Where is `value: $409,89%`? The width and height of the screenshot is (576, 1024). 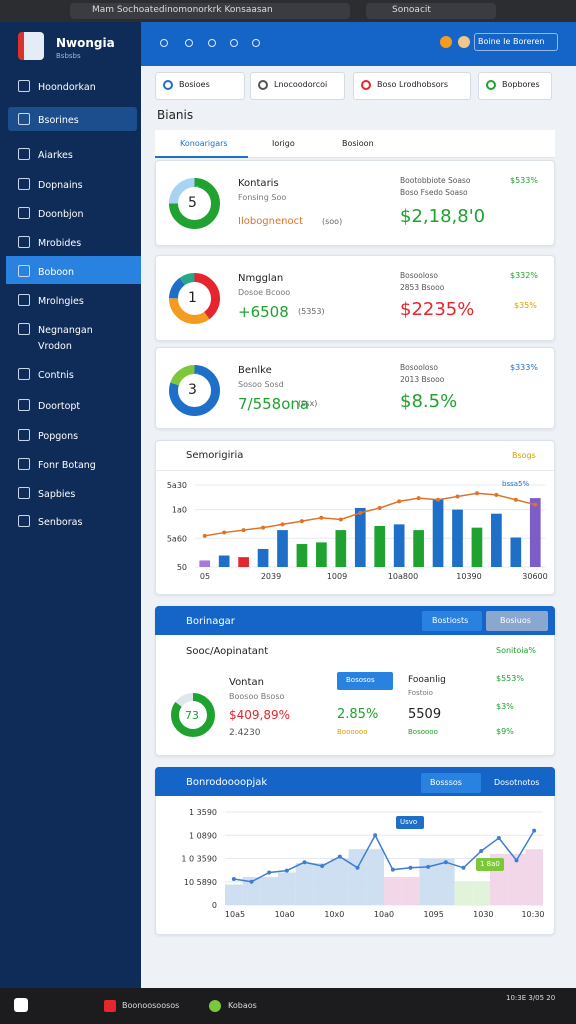
value: $409,89% is located at coordinates (260, 715).